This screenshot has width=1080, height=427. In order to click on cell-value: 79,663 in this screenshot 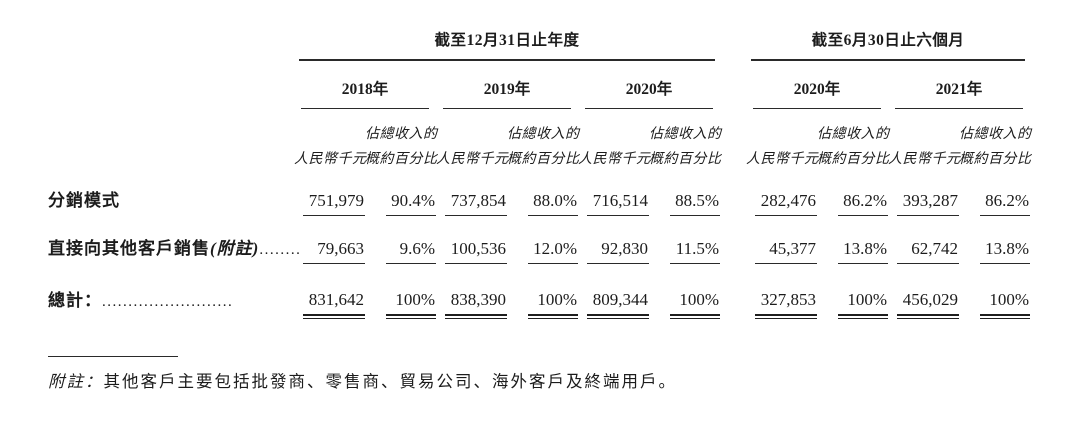, I will do `click(334, 251)`.